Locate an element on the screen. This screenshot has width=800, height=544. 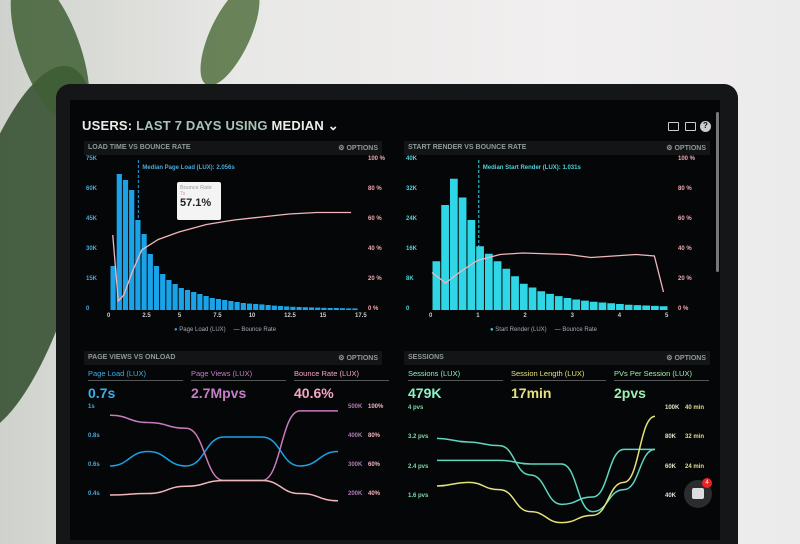
legend-line-icon: — is located at coordinates (237, 330).